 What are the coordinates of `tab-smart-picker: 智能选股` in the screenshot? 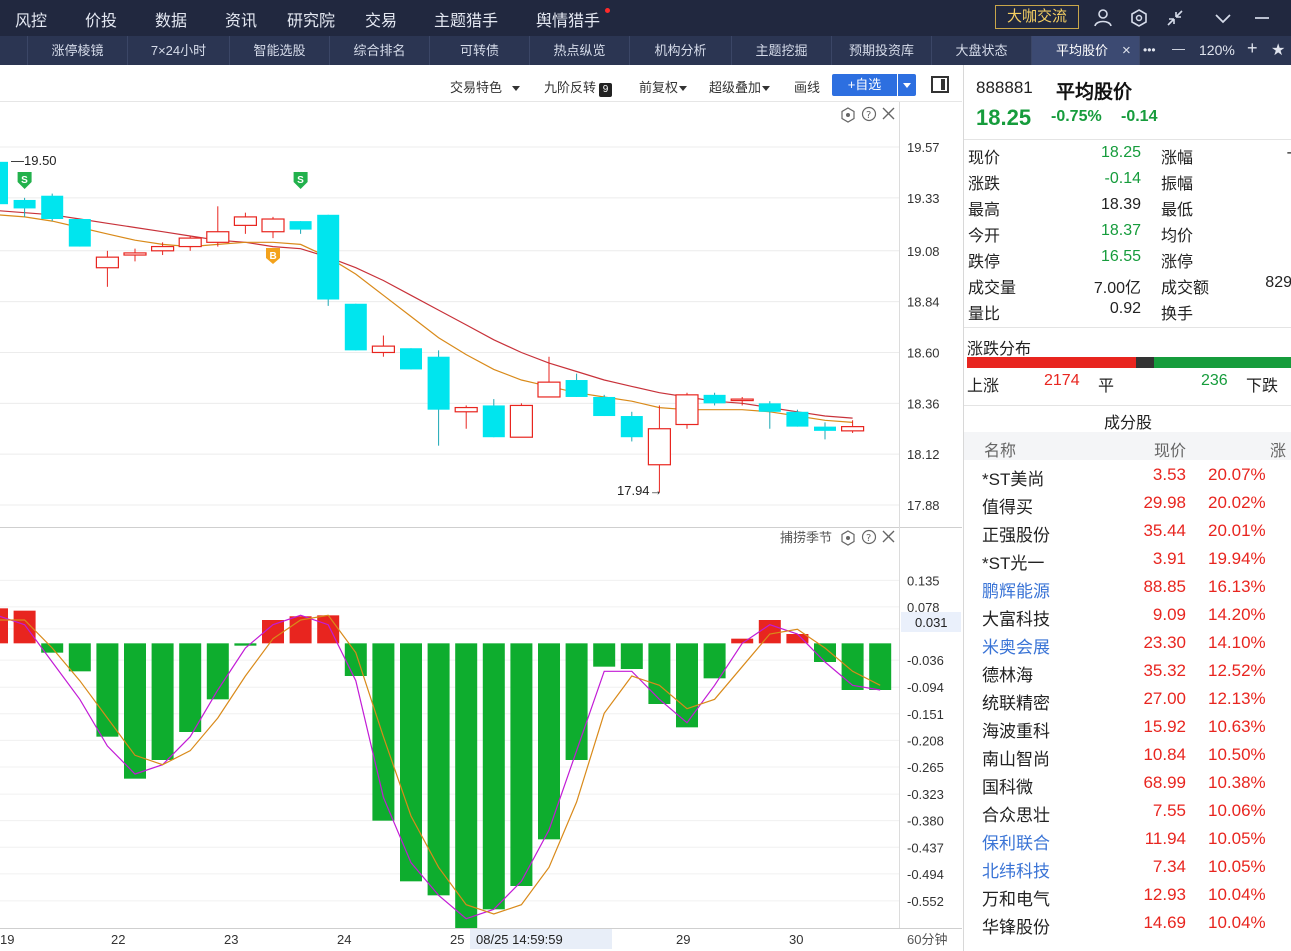 It's located at (280, 50).